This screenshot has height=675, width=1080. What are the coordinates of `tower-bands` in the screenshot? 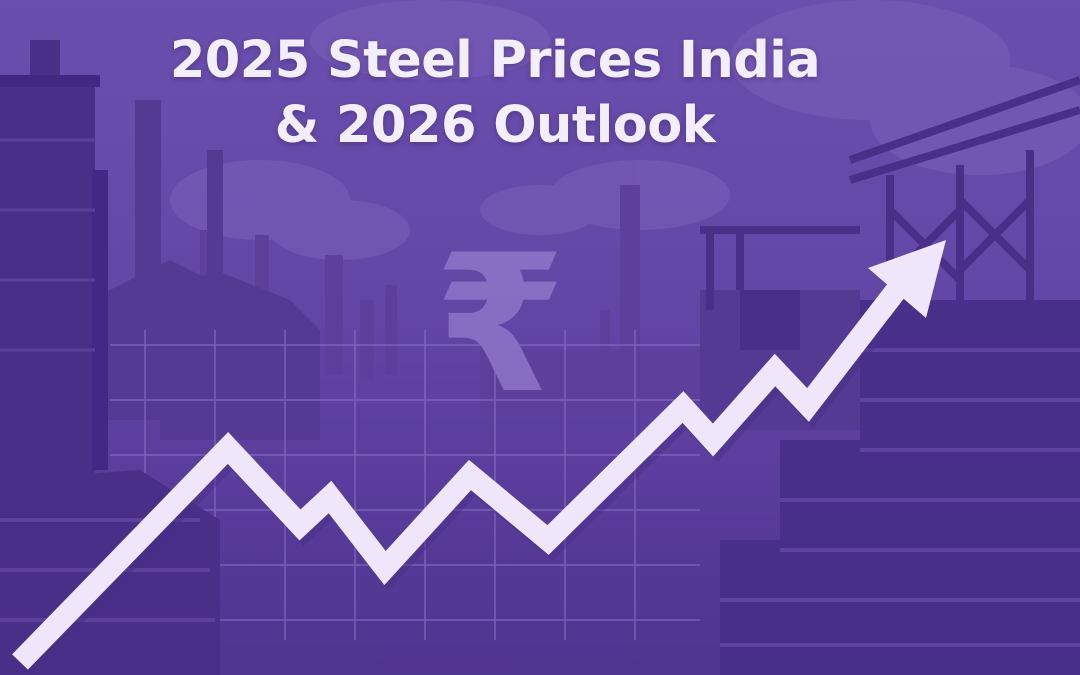 It's located at (47, 245).